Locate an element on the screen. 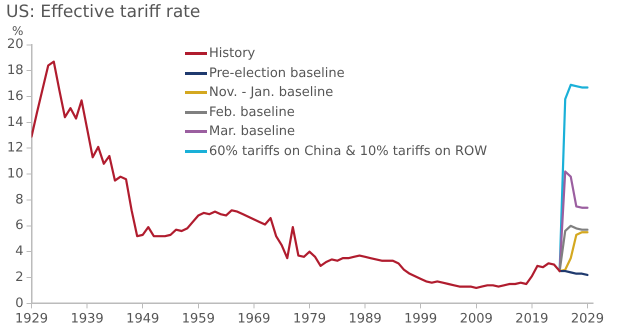  x-tick-label: 1989 is located at coordinates (365, 319).